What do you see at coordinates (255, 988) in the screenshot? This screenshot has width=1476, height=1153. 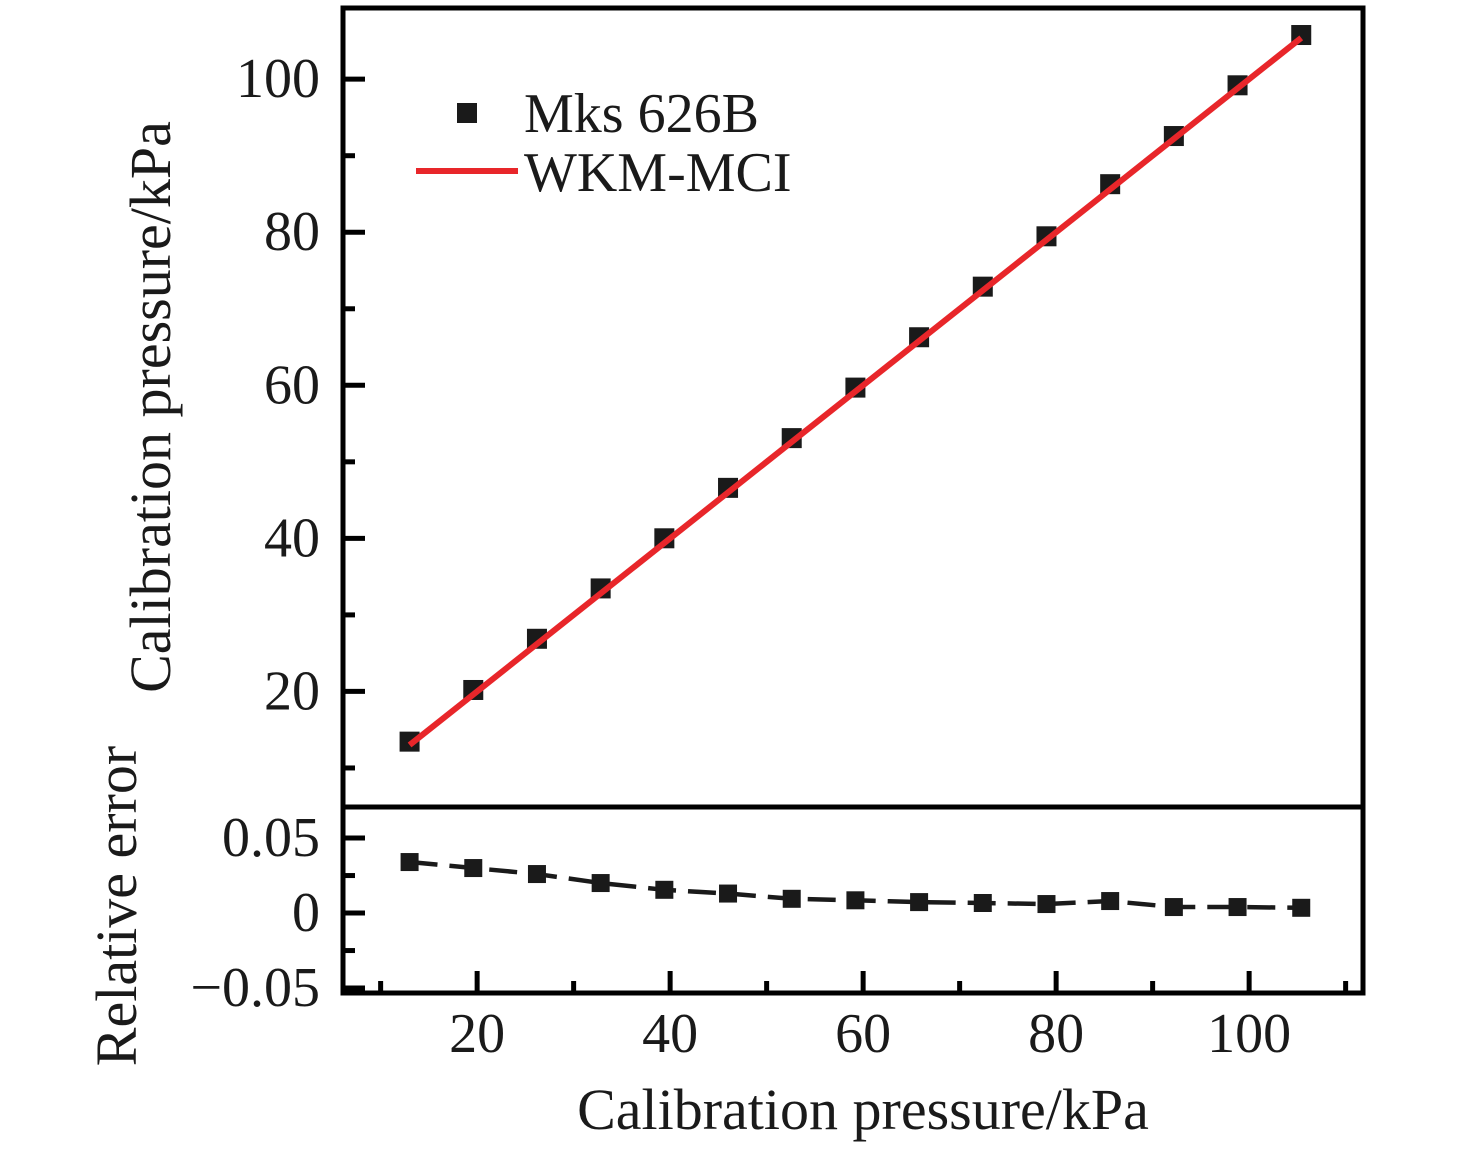 I see `y-tick-label: −0.05` at bounding box center [255, 988].